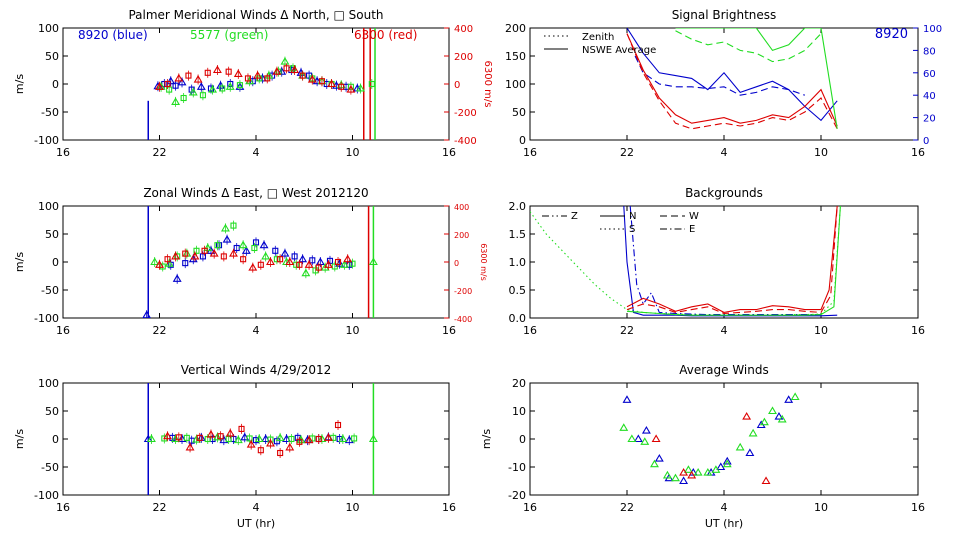  What do you see at coordinates (632, 216) in the screenshot?
I see `legend-entry: N` at bounding box center [632, 216].